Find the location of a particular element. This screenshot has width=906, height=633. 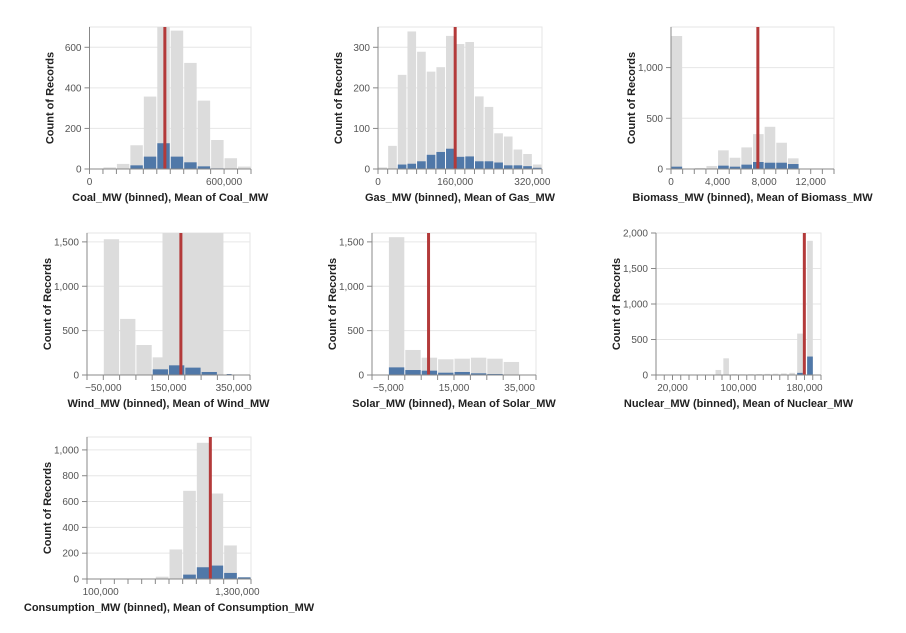

y-tick-label: 100 is located at coordinates (361, 129).